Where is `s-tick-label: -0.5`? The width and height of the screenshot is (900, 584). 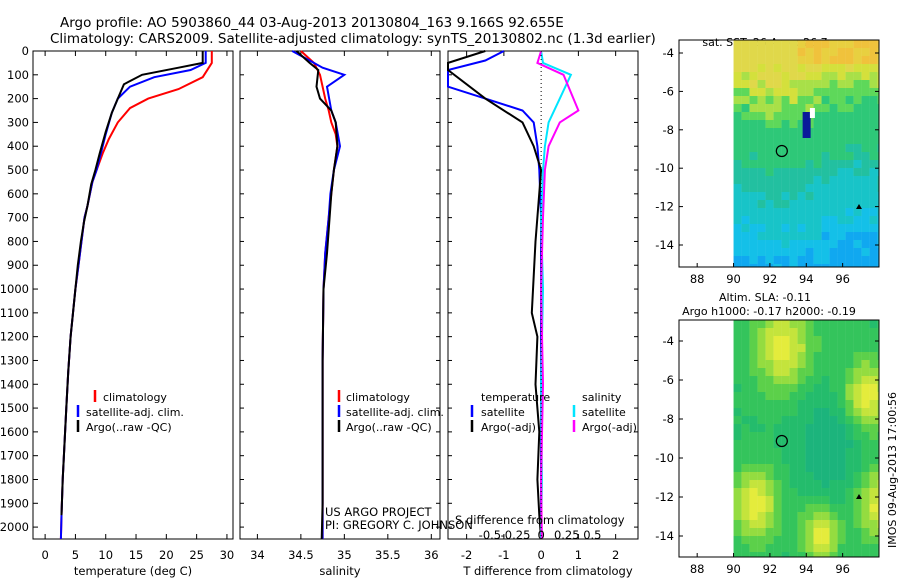 s-tick-label: -0.5 is located at coordinates (490, 535).